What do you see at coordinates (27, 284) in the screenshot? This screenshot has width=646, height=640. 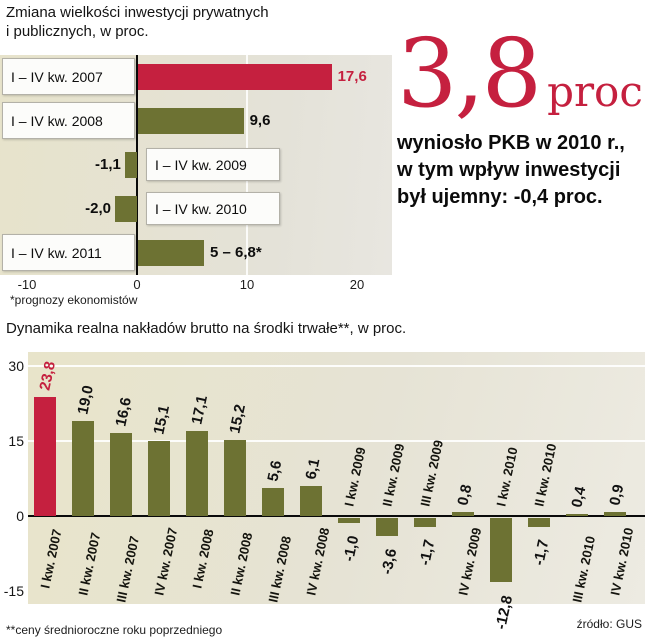 I see `x-tick-label: -10` at bounding box center [27, 284].